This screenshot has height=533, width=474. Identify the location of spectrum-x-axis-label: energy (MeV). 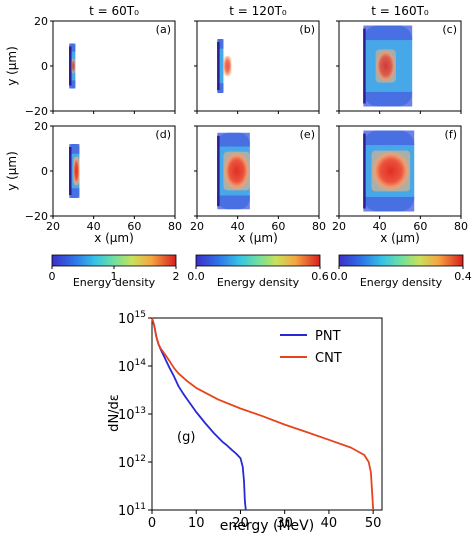
(267, 525).